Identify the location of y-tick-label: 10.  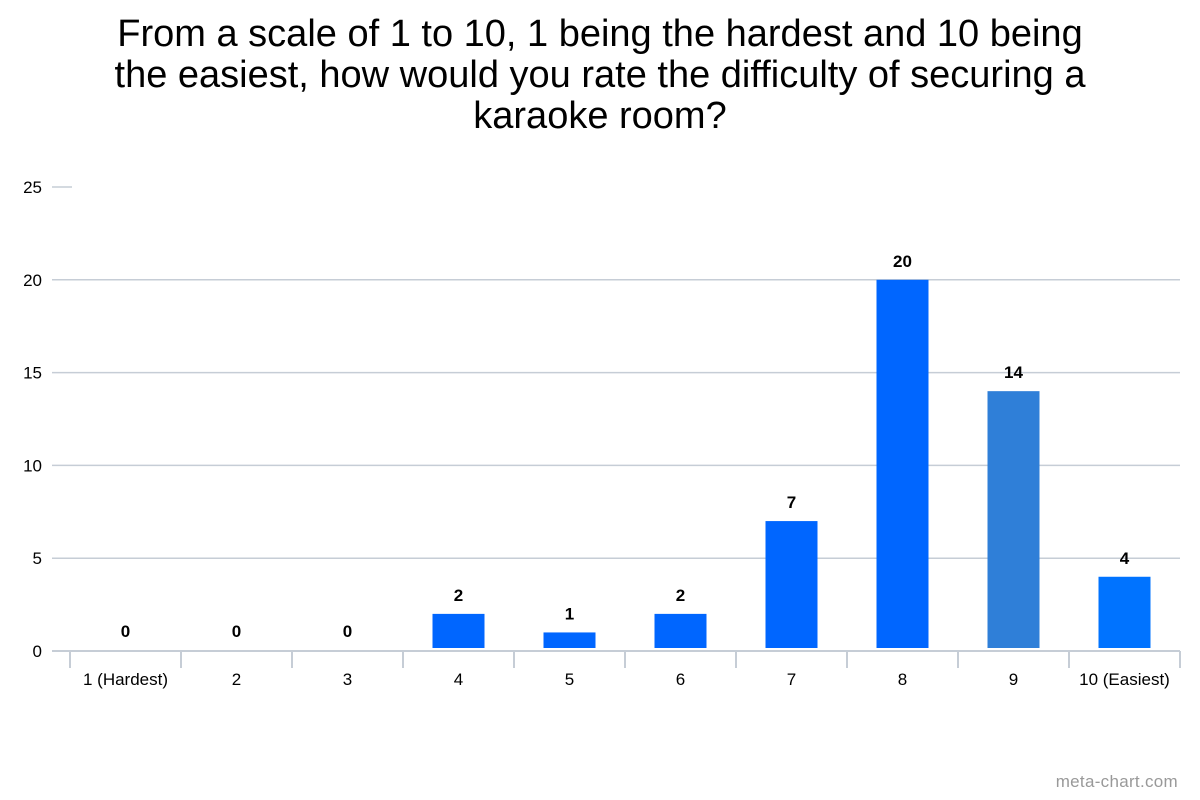
(32, 465).